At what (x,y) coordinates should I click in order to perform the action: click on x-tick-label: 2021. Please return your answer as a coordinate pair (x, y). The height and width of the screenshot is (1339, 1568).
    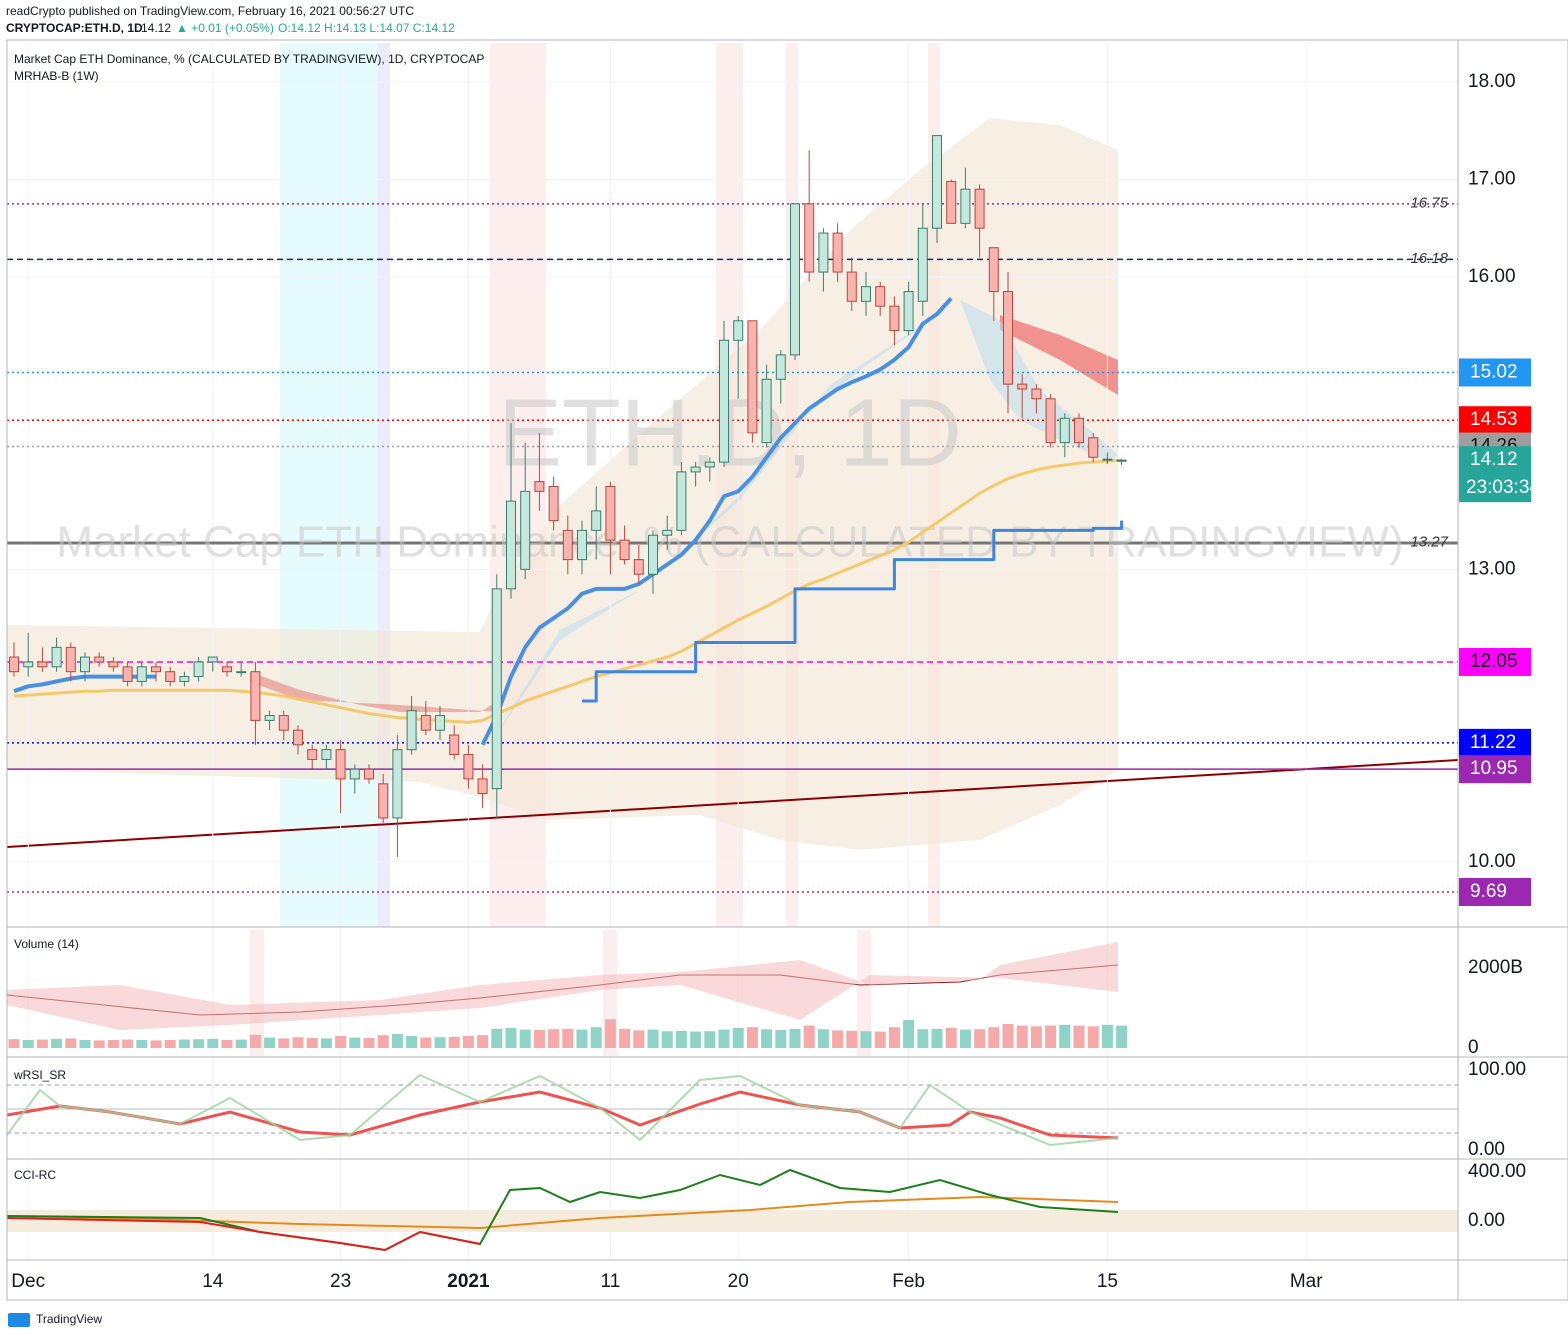
    Looking at the image, I should click on (468, 1281).